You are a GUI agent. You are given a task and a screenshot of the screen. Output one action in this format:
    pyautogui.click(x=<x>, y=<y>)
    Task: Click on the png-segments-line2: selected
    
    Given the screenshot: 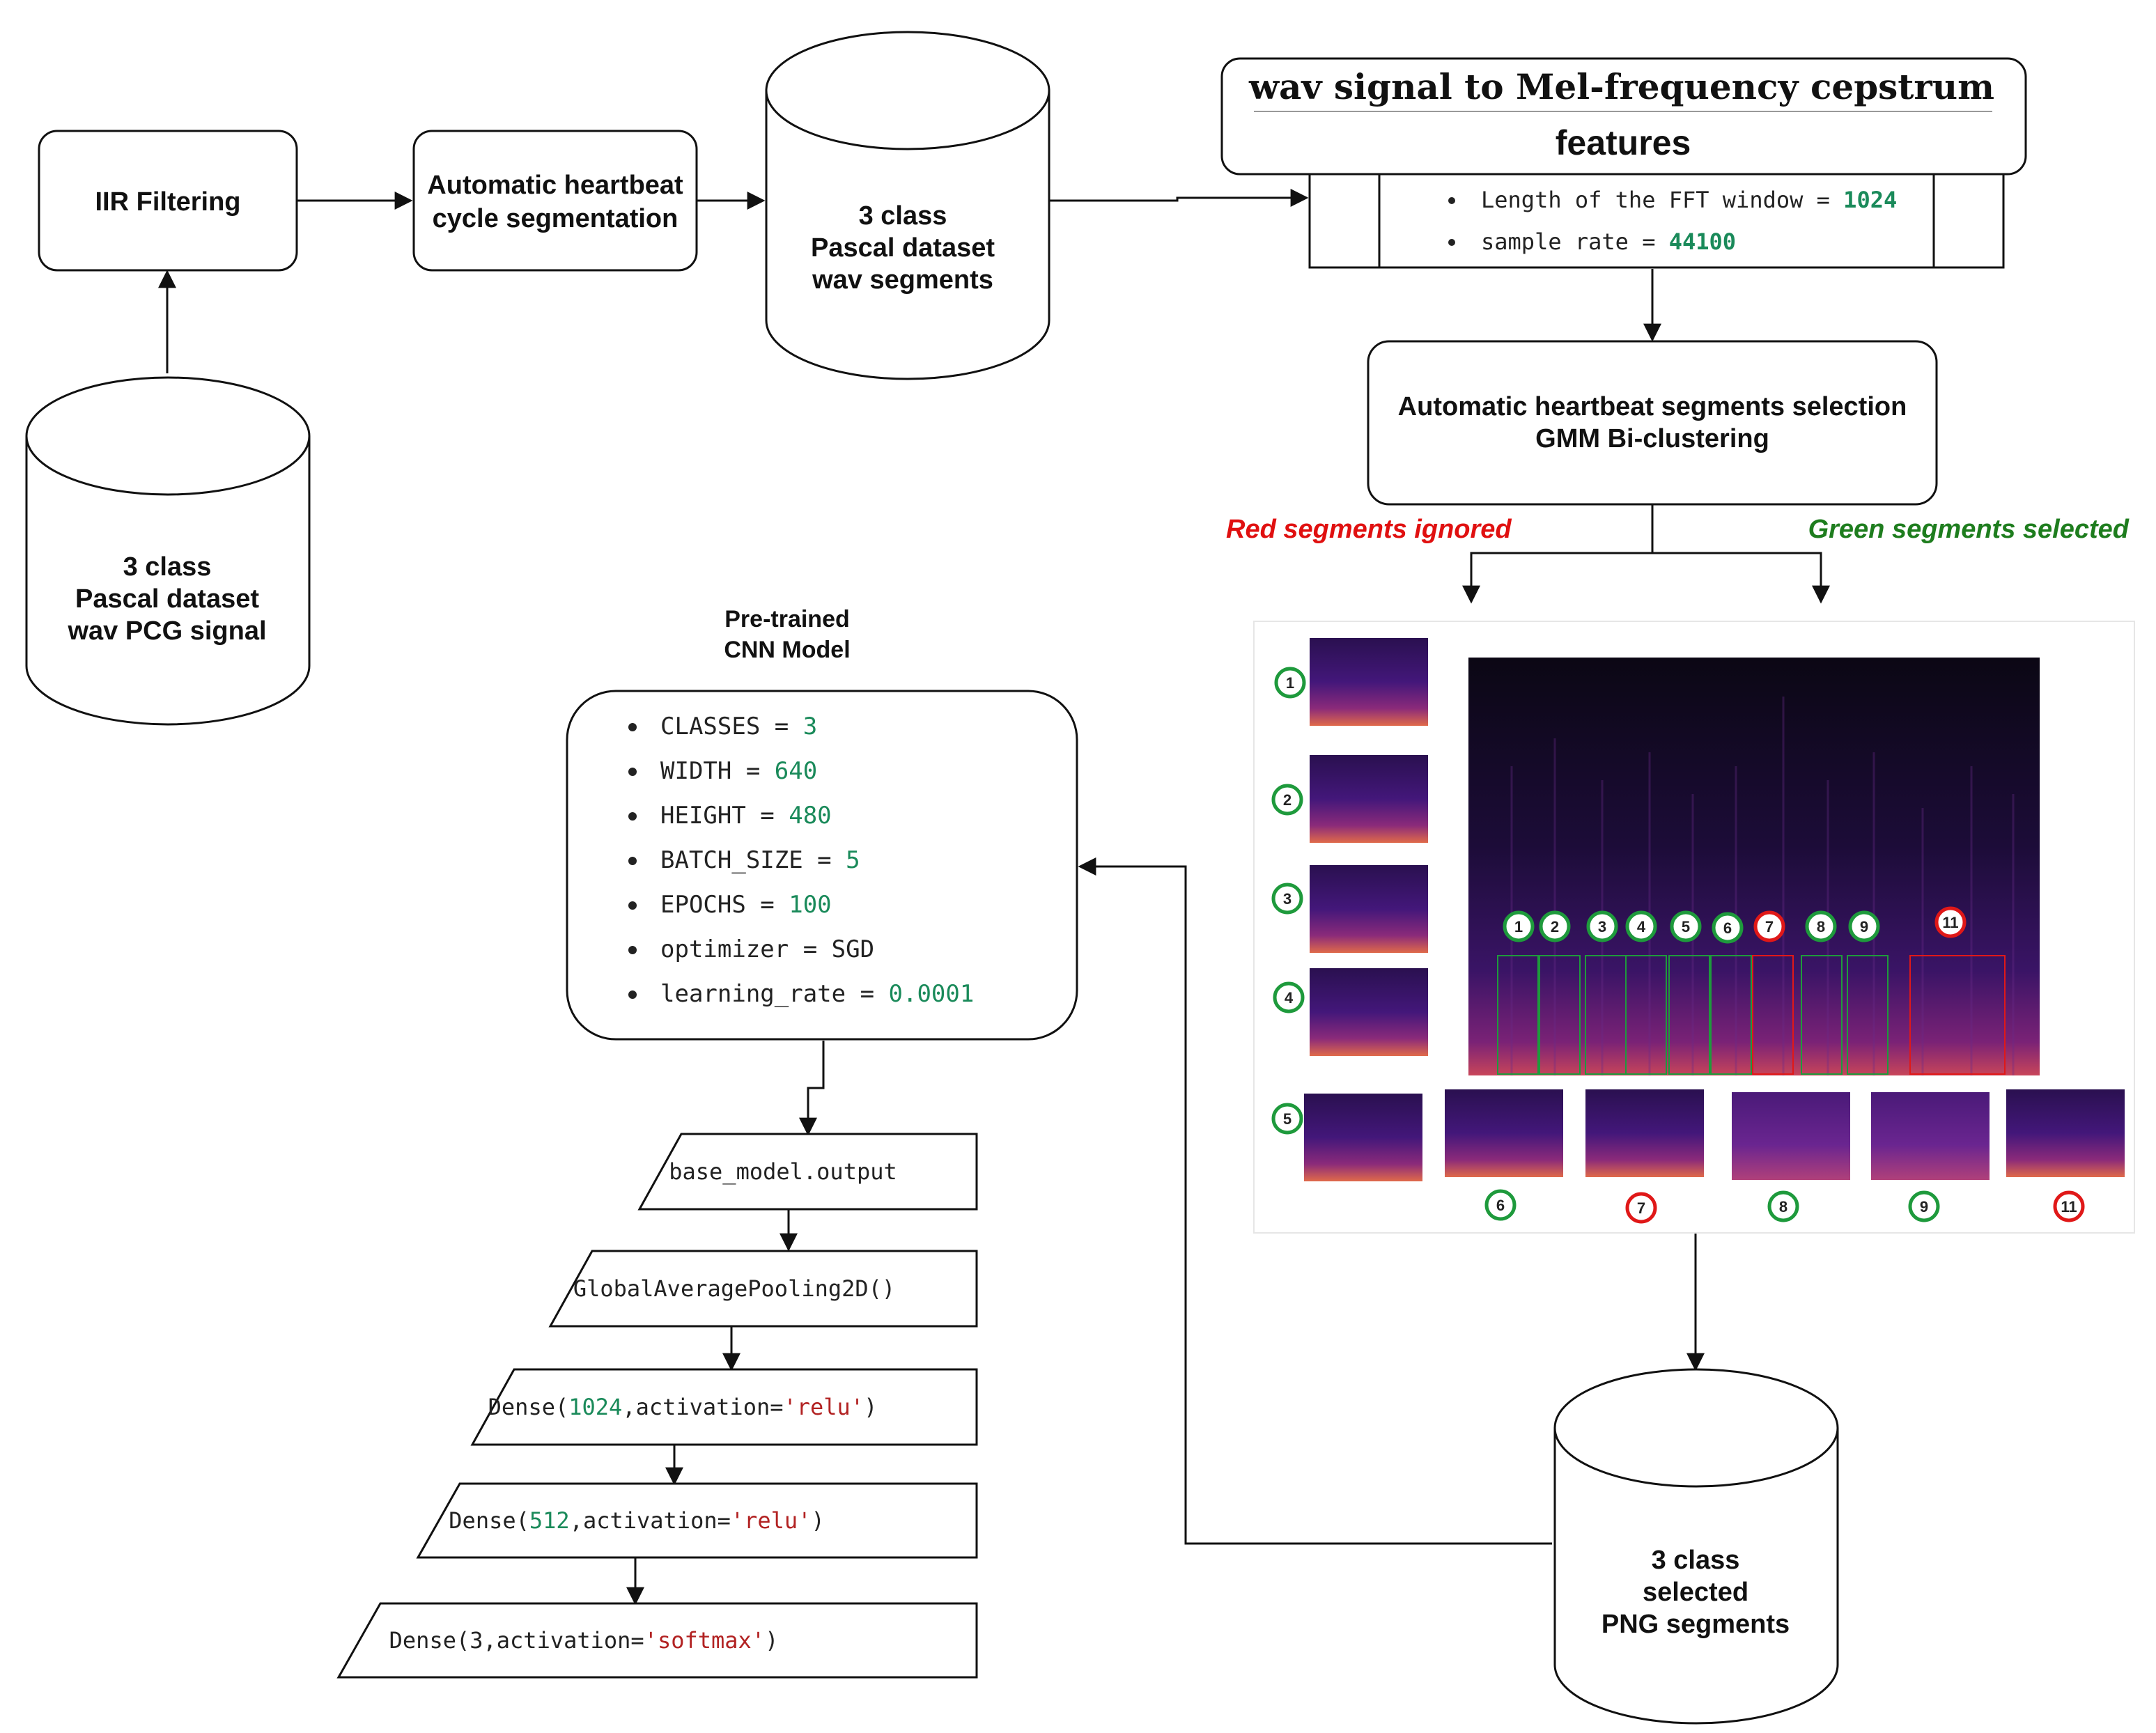 What is the action you would take?
    pyautogui.click(x=1695, y=1592)
    